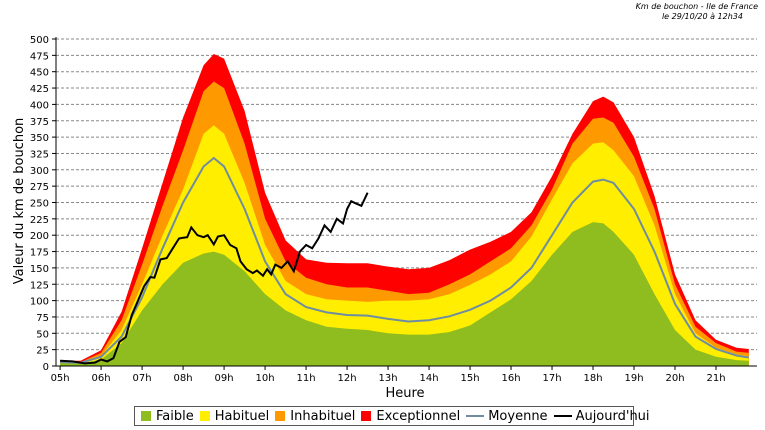 This screenshot has width=765, height=430. What do you see at coordinates (39, 56) in the screenshot?
I see `y-tick-label: 475` at bounding box center [39, 56].